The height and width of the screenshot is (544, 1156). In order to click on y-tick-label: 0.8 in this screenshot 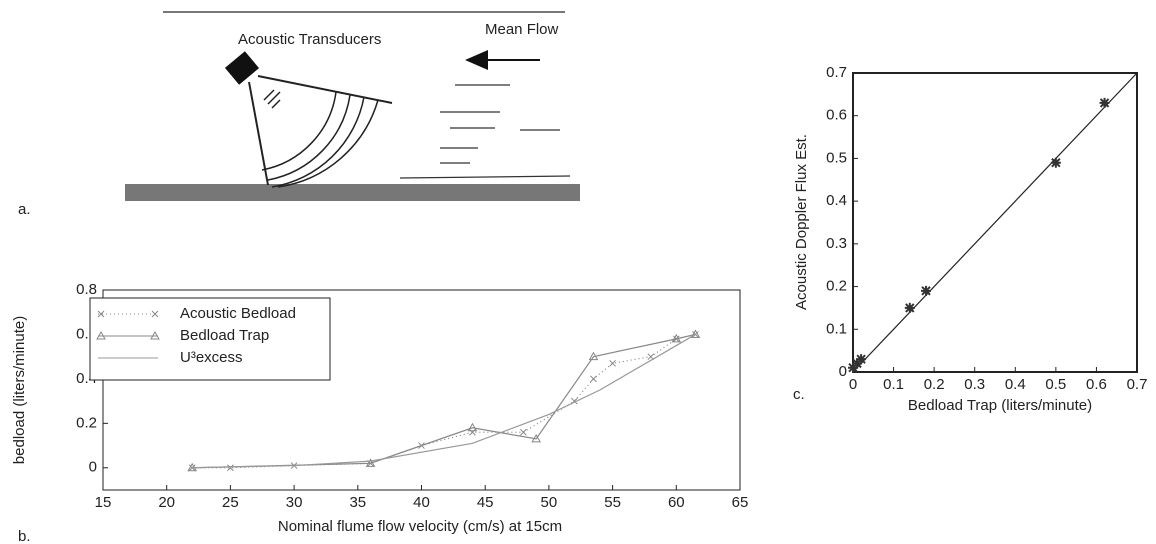, I will do `click(86, 289)`.